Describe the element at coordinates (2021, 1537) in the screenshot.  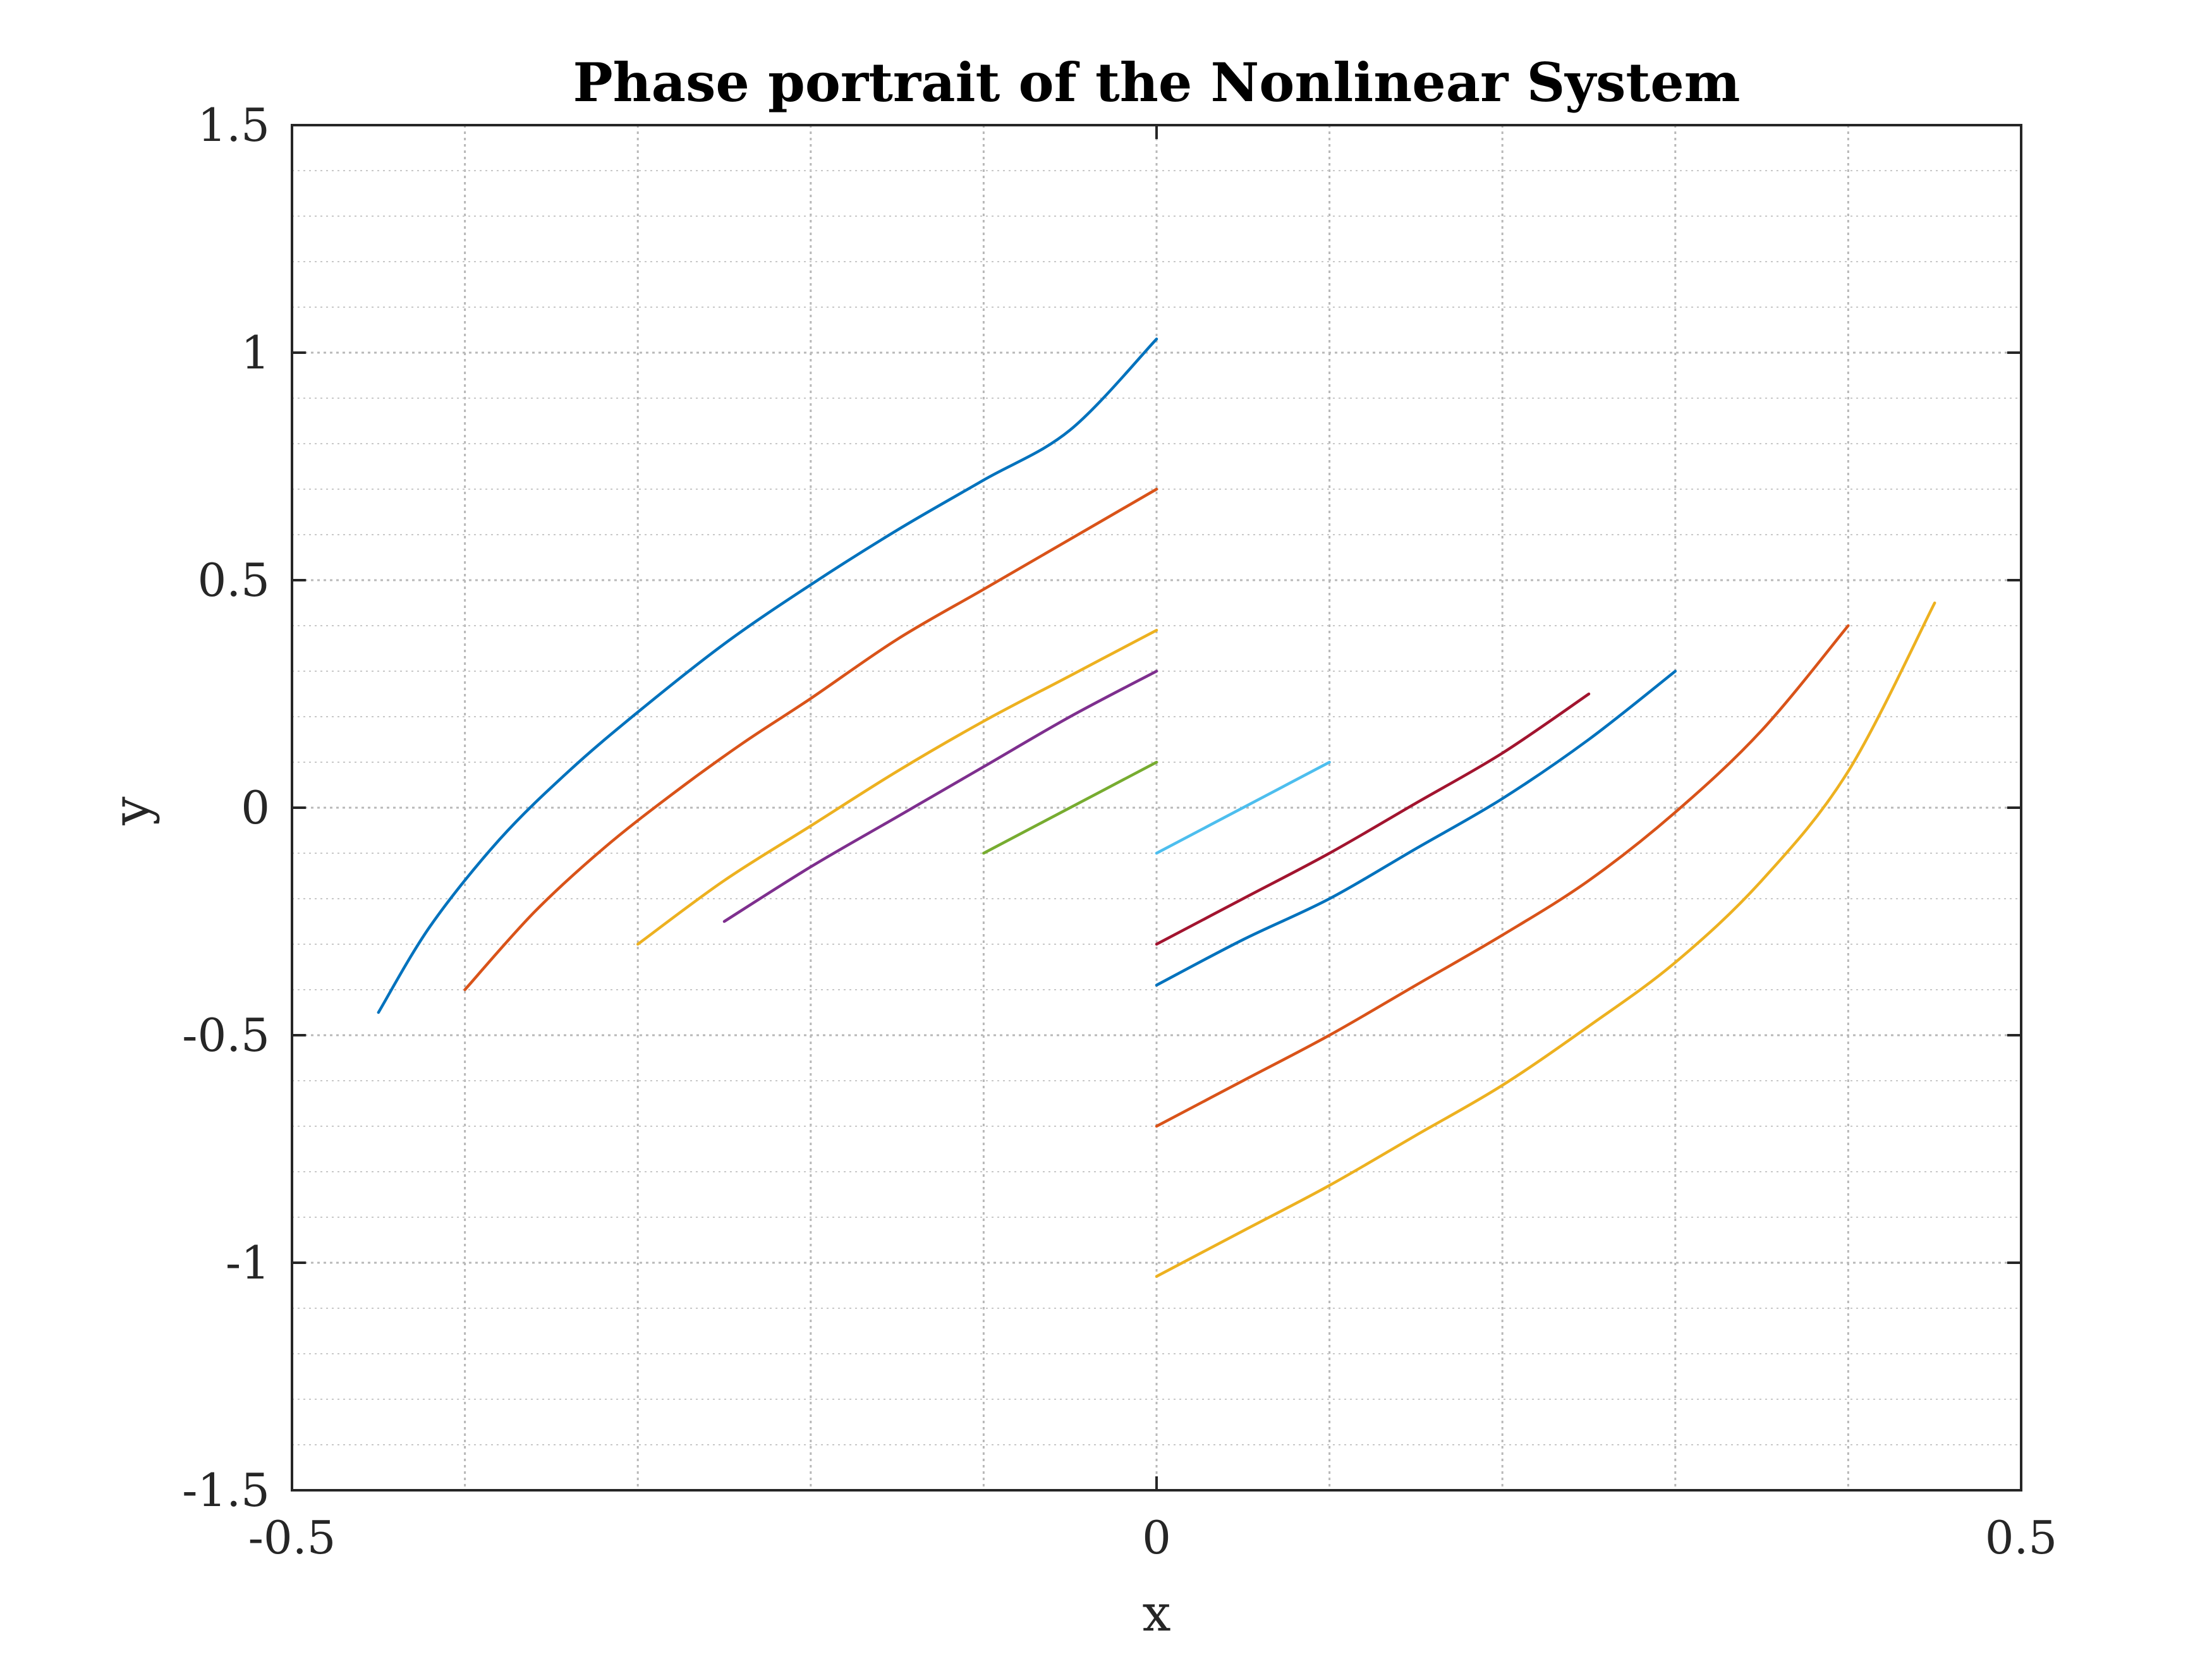
I see `x-tick-label: 0.5` at that location.